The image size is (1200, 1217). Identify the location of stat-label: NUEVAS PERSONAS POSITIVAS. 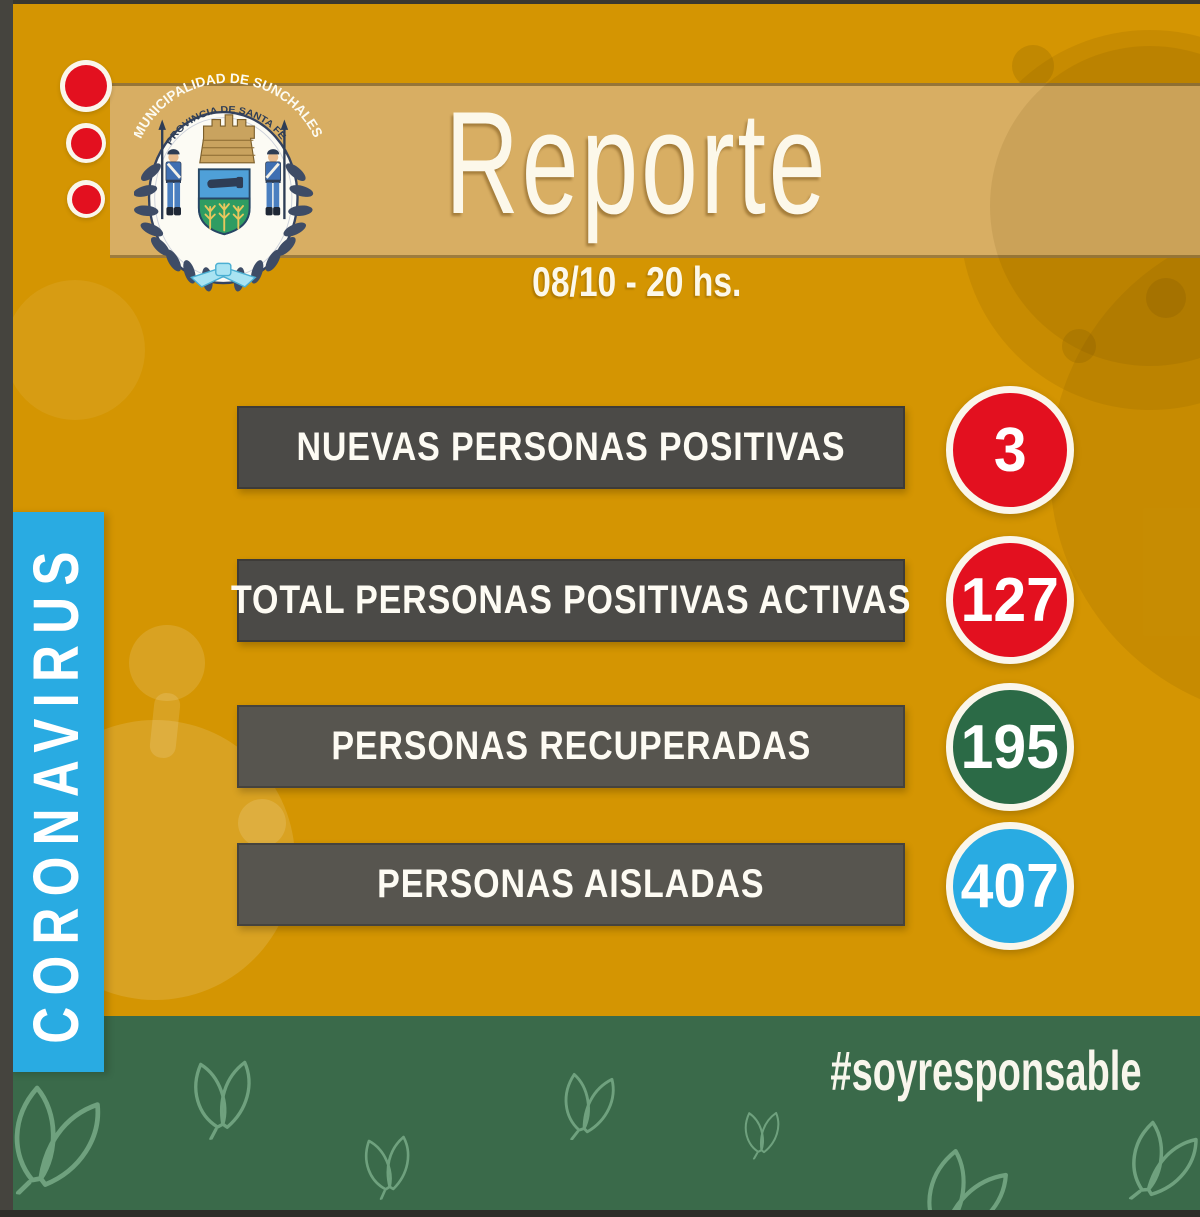
(571, 447).